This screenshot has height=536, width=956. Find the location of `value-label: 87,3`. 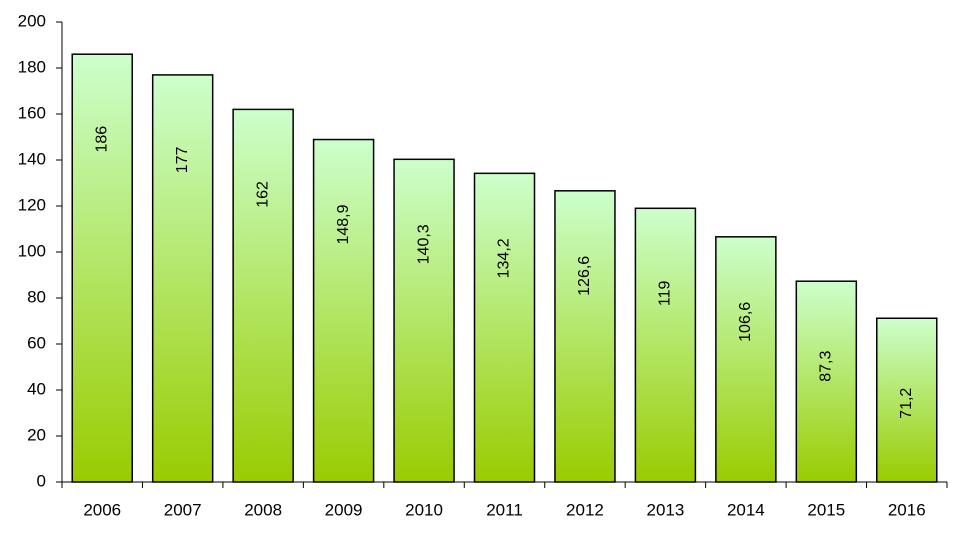

value-label: 87,3 is located at coordinates (826, 366).